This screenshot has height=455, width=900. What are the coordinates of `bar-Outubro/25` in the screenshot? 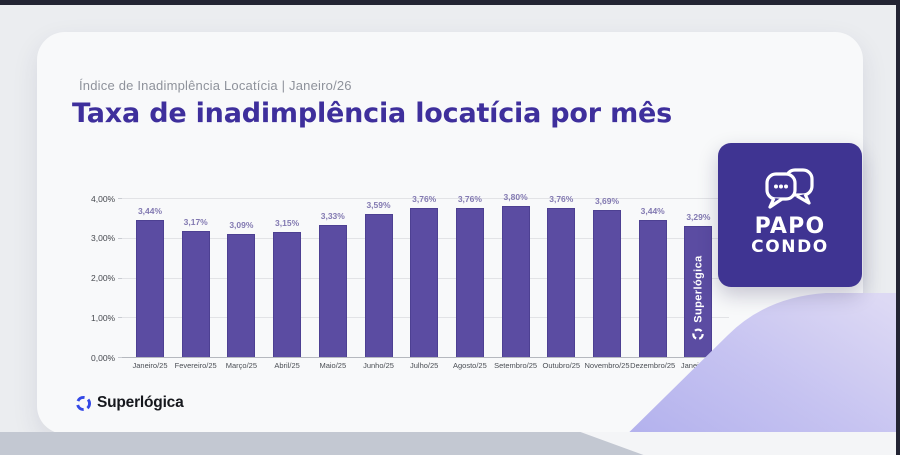 It's located at (561, 282).